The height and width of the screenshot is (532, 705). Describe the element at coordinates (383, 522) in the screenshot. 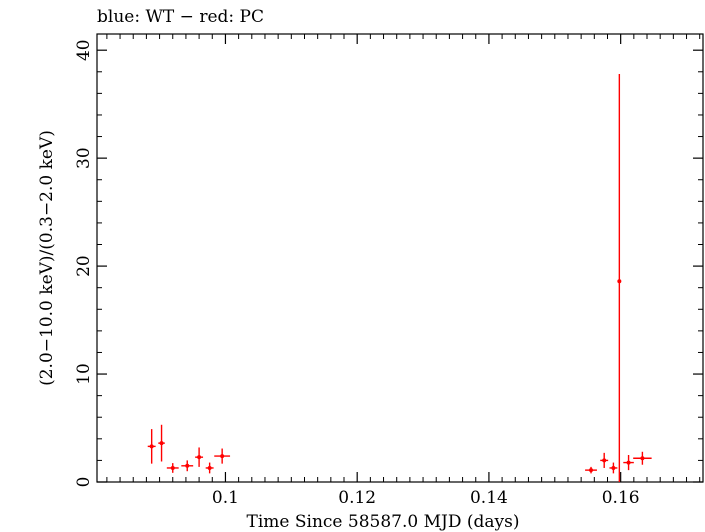

I see `x-axis-label: Time Since 58587.0 MJD (days)` at that location.